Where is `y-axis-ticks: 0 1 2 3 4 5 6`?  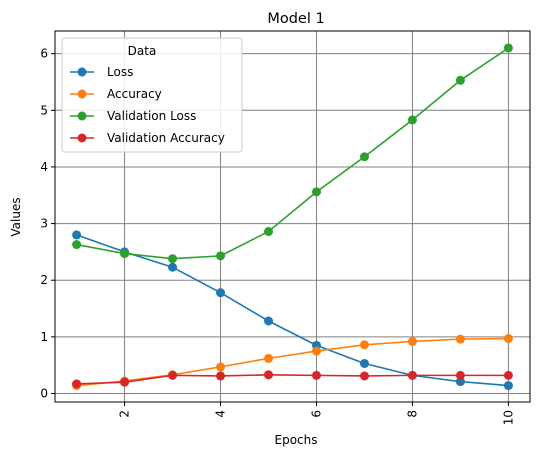
y-axis-ticks: 0 1 2 3 4 5 6 is located at coordinates (47, 224).